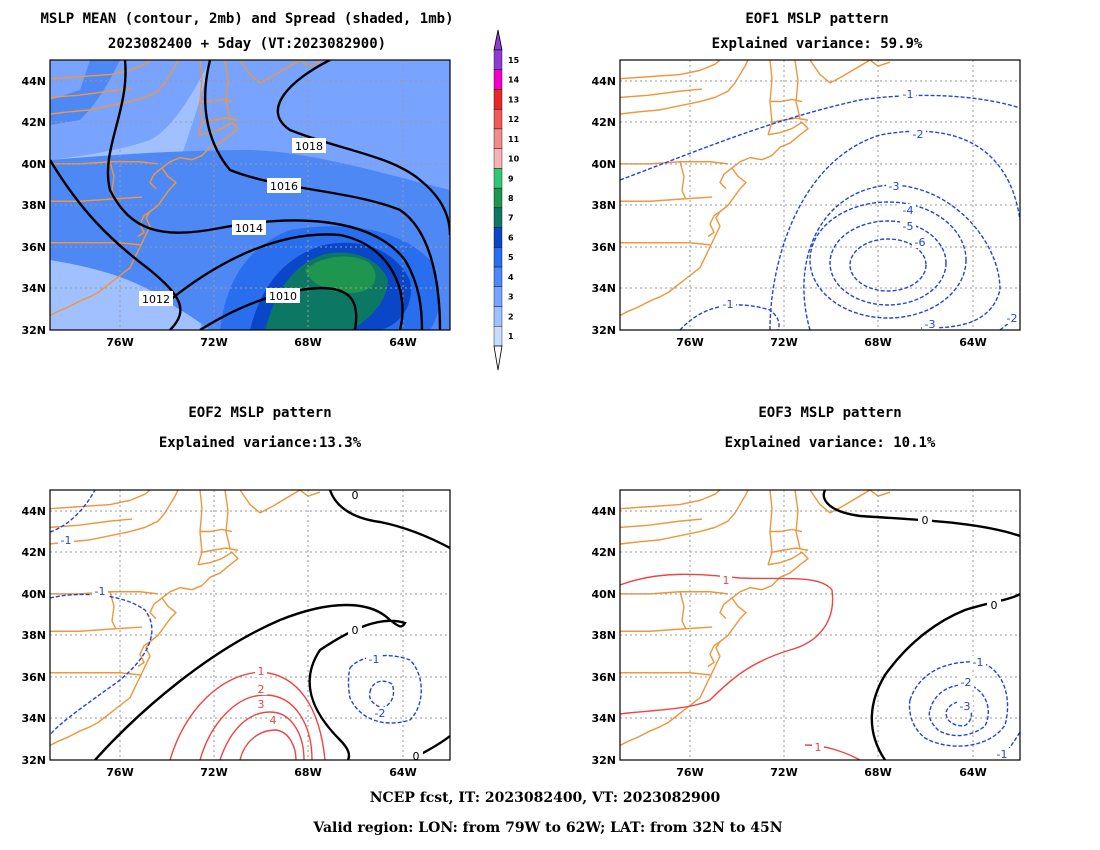  What do you see at coordinates (514, 60) in the screenshot?
I see `colorbar-label: 15` at bounding box center [514, 60].